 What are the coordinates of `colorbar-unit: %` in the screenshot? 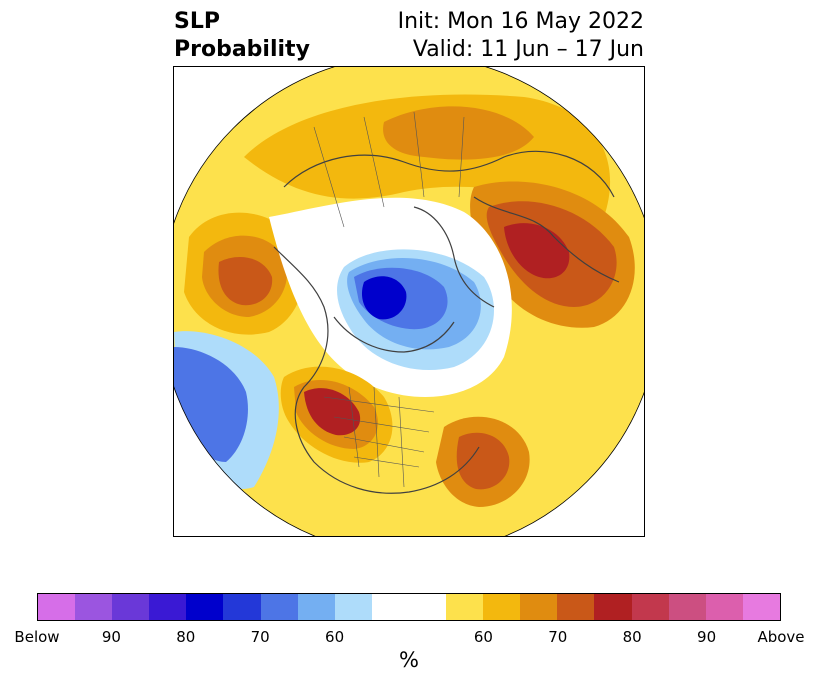 It's located at (409, 660).